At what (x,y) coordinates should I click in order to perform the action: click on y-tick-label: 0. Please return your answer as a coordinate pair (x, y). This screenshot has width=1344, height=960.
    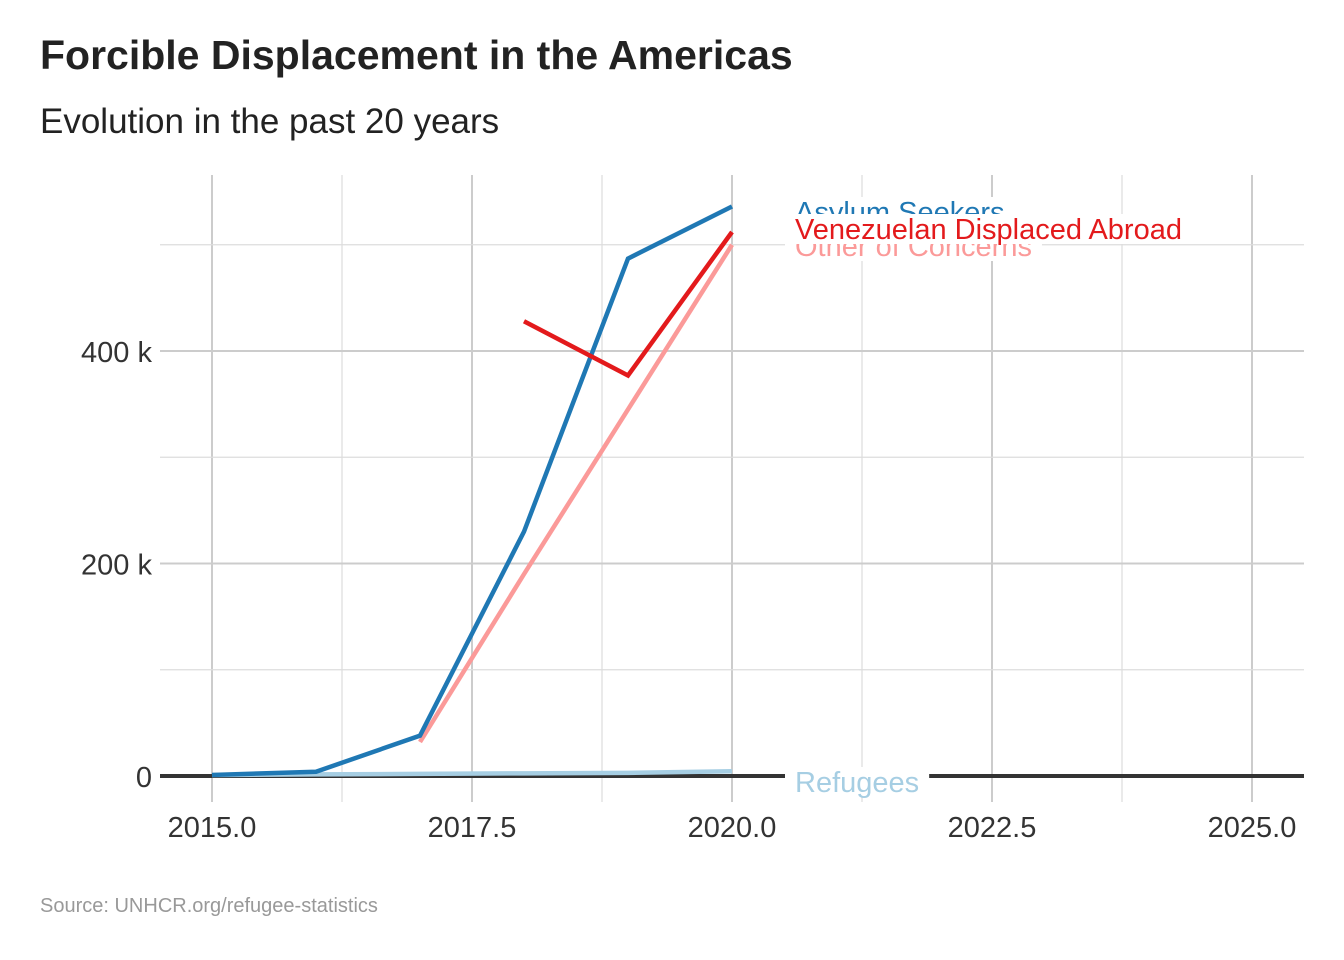
    Looking at the image, I should click on (144, 778).